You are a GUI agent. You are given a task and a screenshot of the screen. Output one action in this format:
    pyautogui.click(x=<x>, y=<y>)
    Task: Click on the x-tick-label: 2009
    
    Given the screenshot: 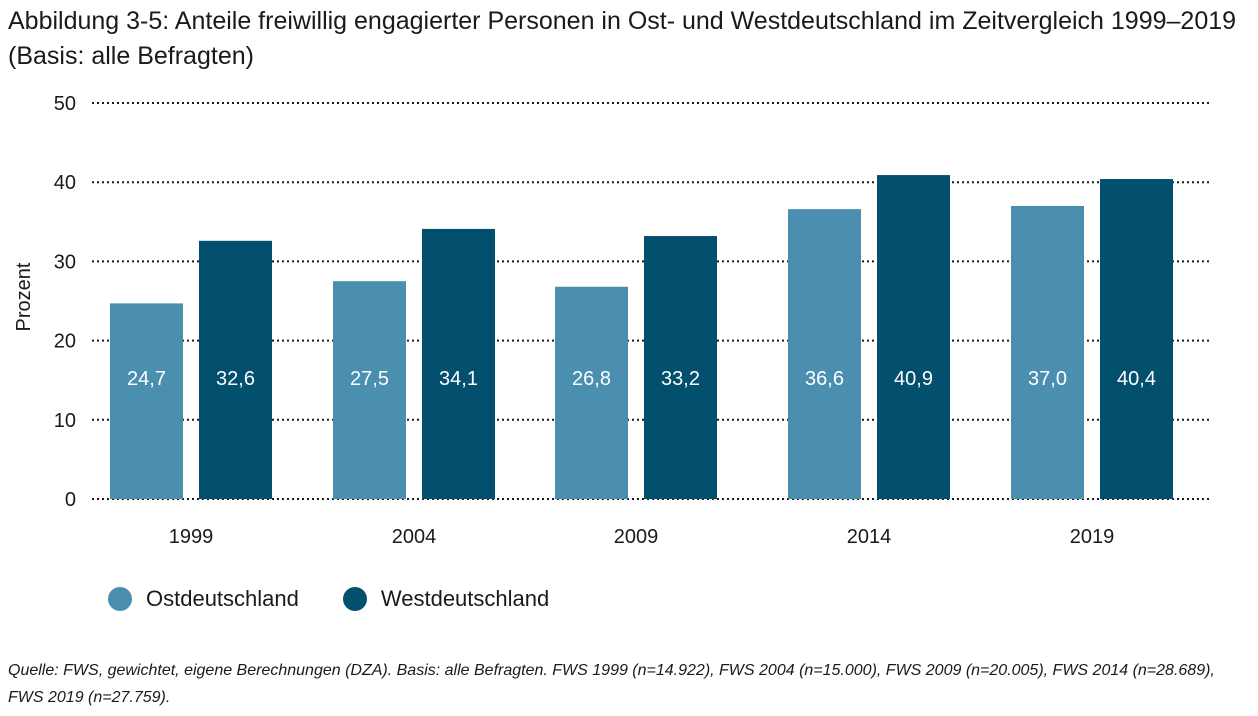 What is the action you would take?
    pyautogui.click(x=636, y=537)
    